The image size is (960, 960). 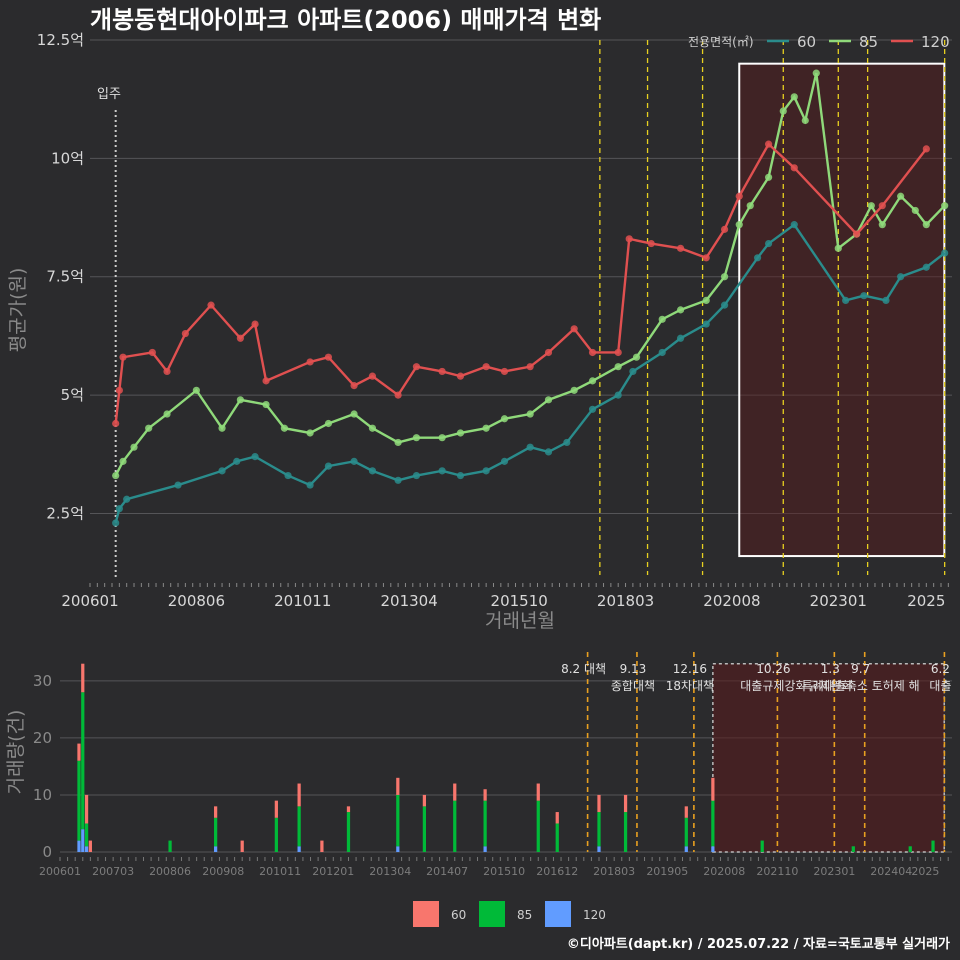 I want to click on policy-annotation: 규제완화, so click(x=830, y=686).